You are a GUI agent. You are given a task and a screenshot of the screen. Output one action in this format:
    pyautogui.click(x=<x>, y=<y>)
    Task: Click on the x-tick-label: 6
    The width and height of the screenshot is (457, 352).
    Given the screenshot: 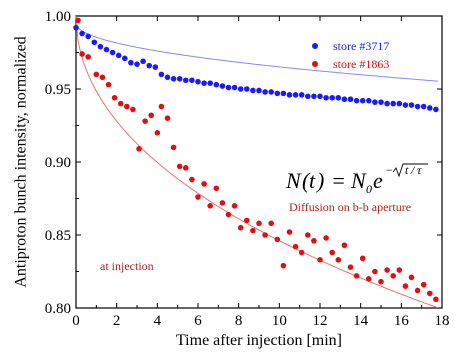 What is the action you would take?
    pyautogui.click(x=198, y=321)
    